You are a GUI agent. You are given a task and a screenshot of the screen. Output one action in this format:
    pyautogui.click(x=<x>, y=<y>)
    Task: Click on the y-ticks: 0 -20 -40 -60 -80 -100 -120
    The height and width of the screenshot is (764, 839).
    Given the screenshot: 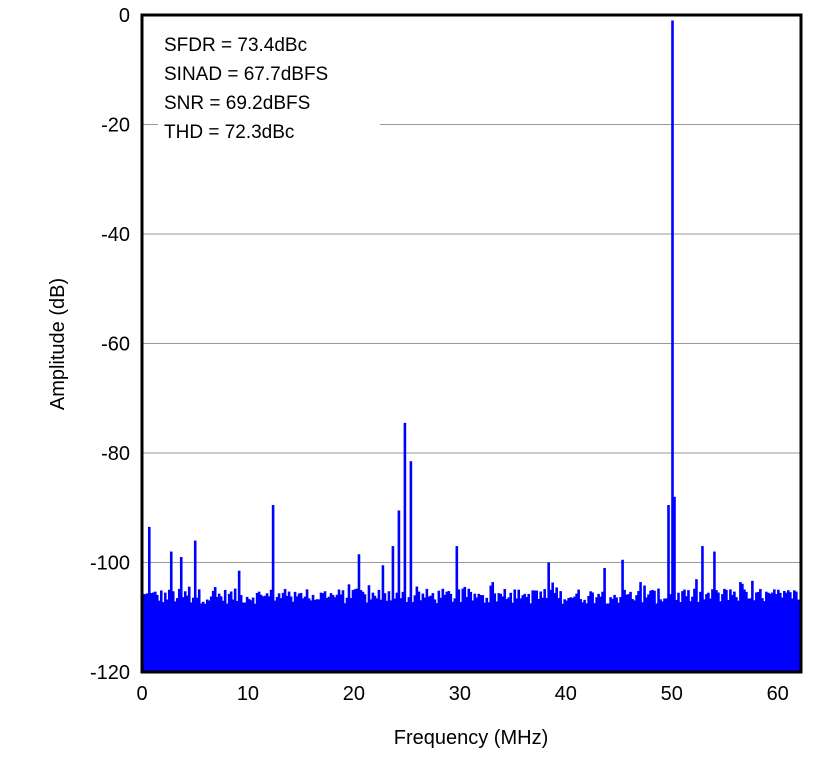 What is the action you would take?
    pyautogui.click(x=110, y=344)
    